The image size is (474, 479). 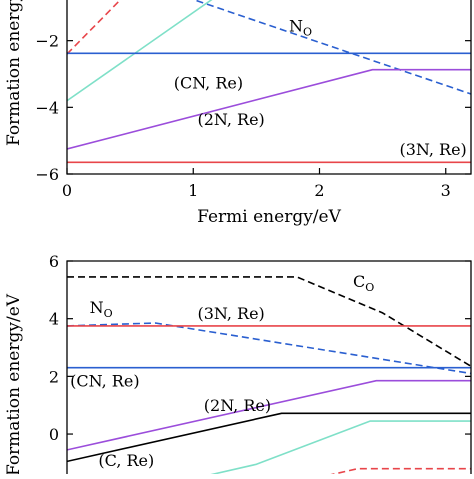 I want to click on bottom-chart-annotation: (3N, Re), so click(x=230, y=313).